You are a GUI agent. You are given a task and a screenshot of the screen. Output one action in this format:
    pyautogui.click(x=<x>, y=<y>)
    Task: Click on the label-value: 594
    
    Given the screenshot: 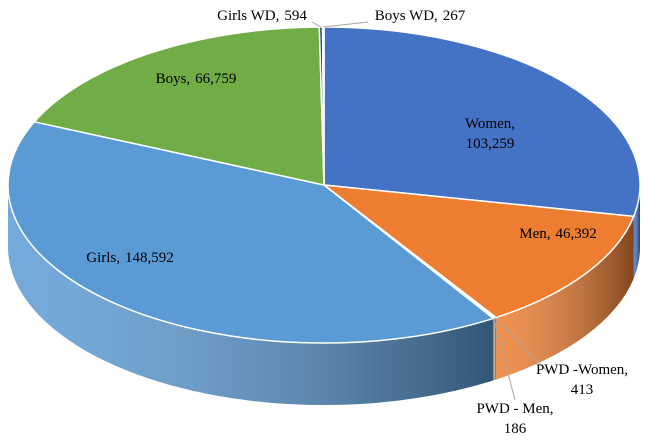 What is the action you would take?
    pyautogui.click(x=295, y=16)
    